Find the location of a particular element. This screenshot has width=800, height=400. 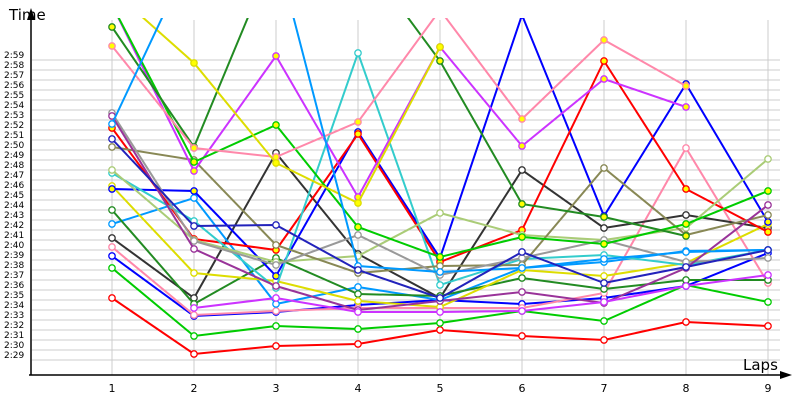

y-tick-label: 2:31 is located at coordinates (14, 336).